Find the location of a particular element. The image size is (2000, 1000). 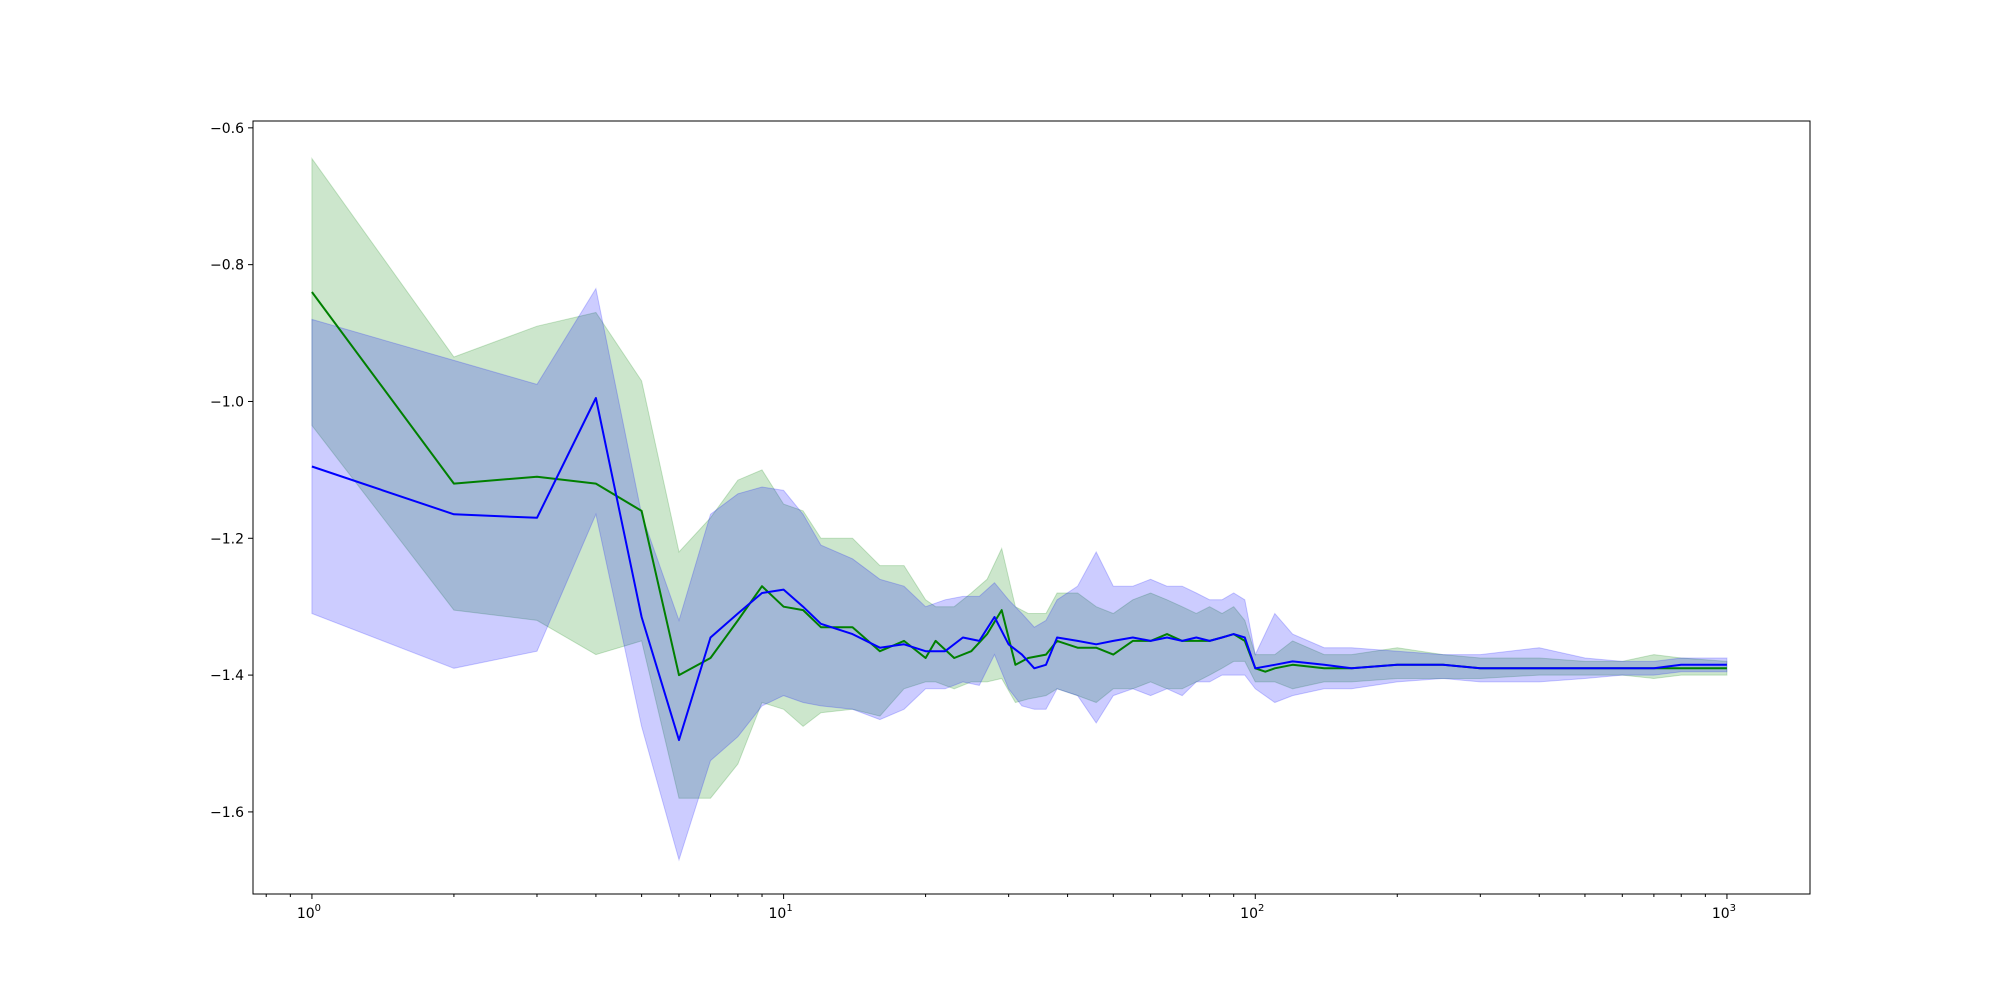

y-tick-label: −1.6 is located at coordinates (227, 813).